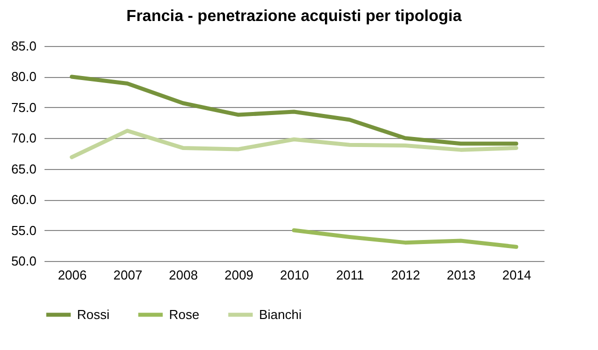 Image resolution: width=598 pixels, height=350 pixels. Describe the element at coordinates (294, 275) in the screenshot. I see `x-tick-label: 2010` at that location.